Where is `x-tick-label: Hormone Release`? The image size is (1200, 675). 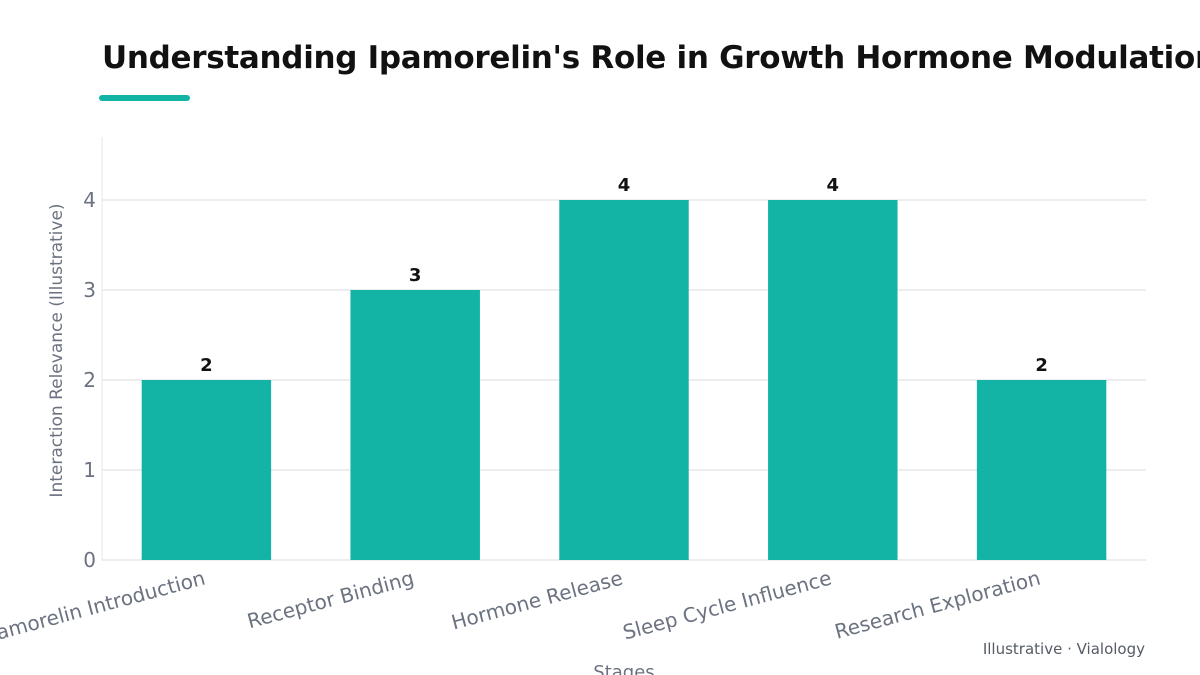 x-tick-label: Hormone Release is located at coordinates (537, 600).